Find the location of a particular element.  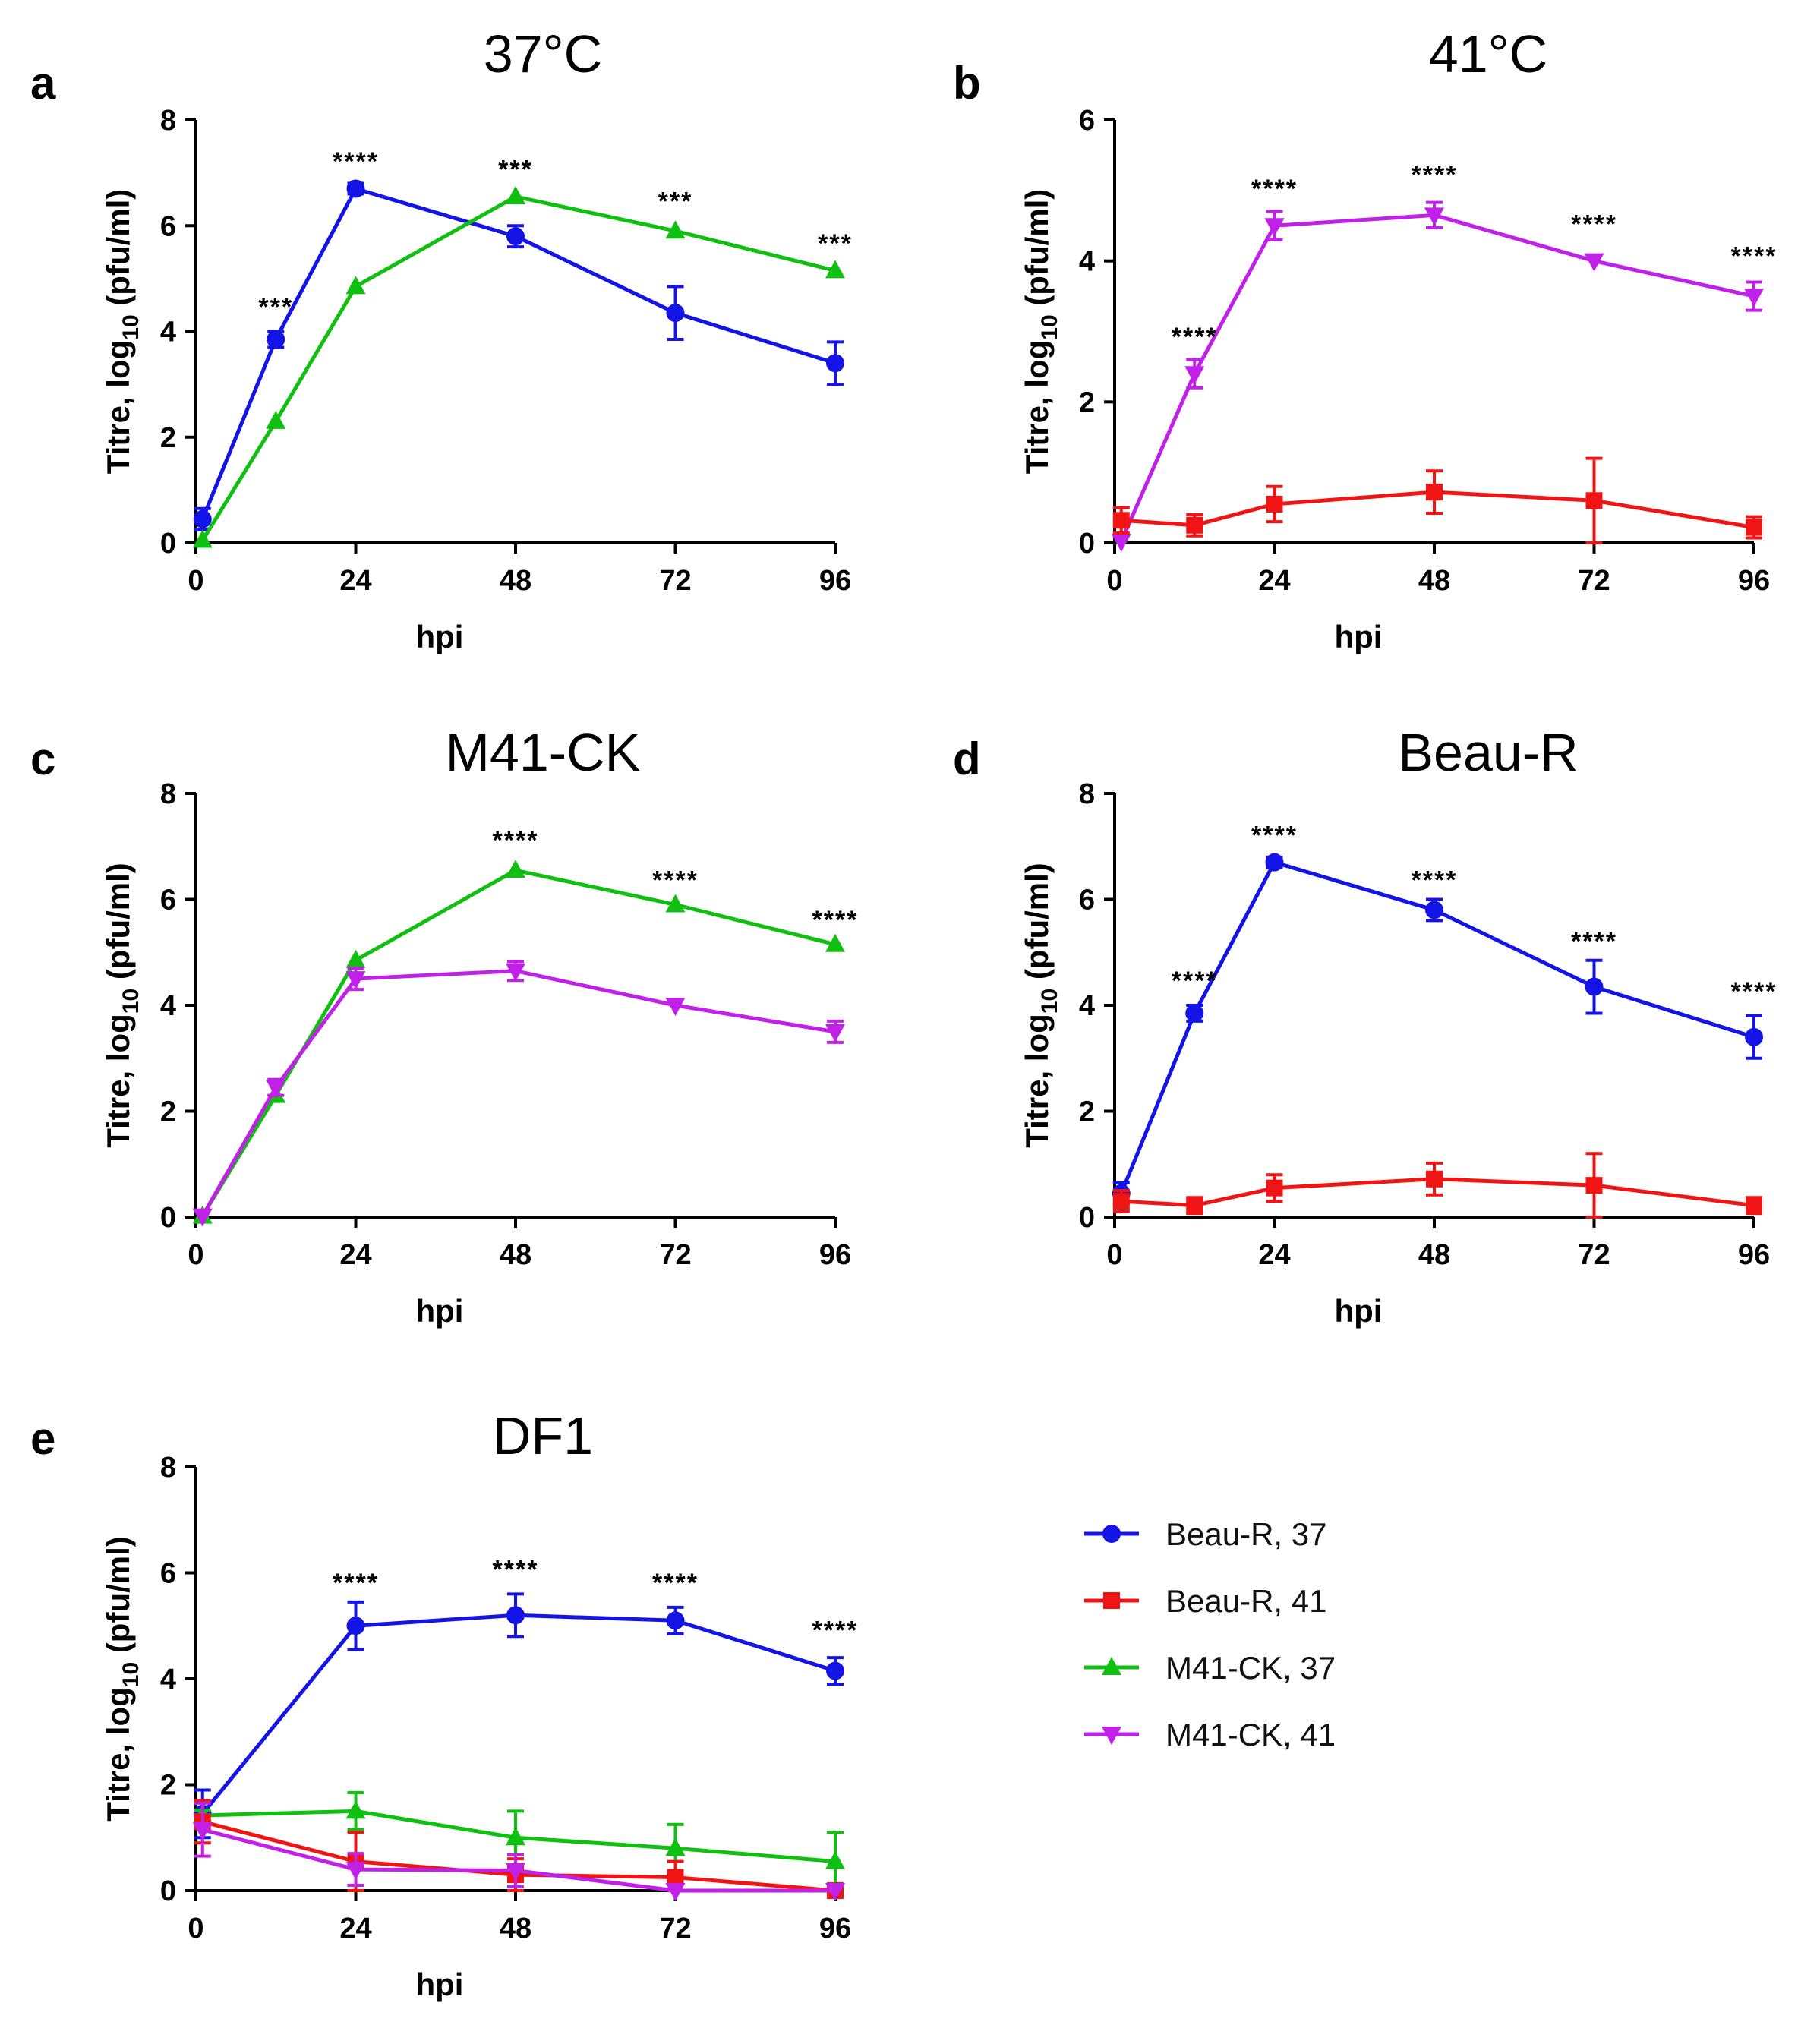

legend-item: M41-CK, 41 is located at coordinates (1210, 1734).